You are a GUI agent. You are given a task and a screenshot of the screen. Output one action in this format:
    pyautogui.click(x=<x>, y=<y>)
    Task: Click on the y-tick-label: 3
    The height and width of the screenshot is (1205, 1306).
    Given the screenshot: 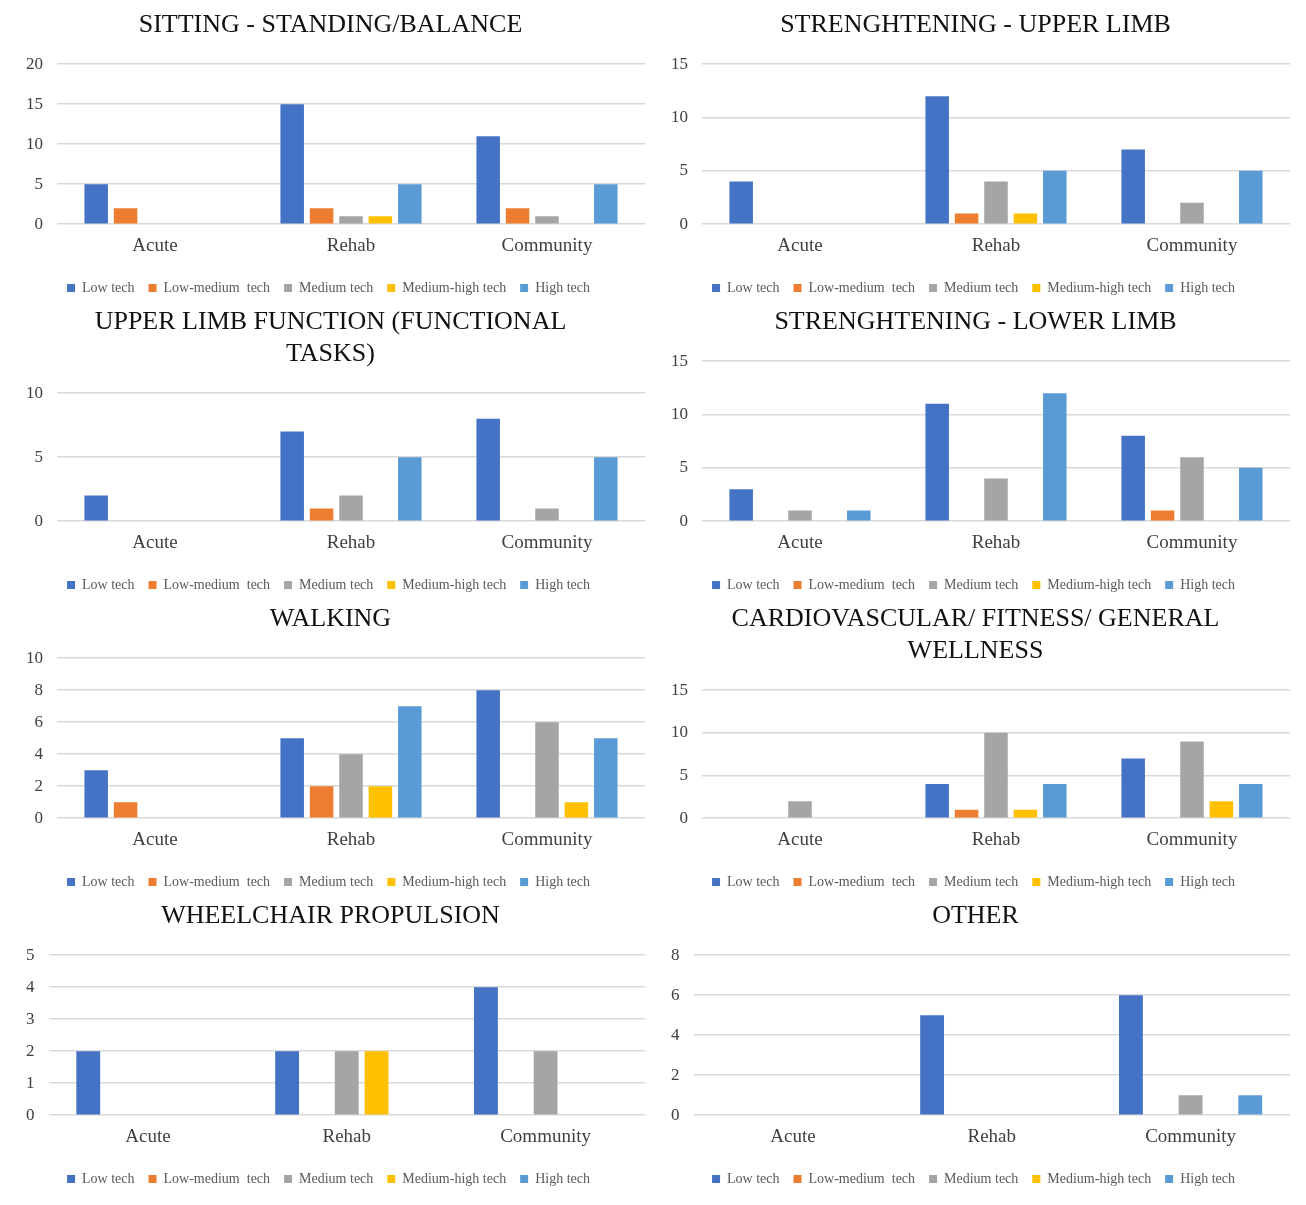 What is the action you would take?
    pyautogui.click(x=30, y=1018)
    